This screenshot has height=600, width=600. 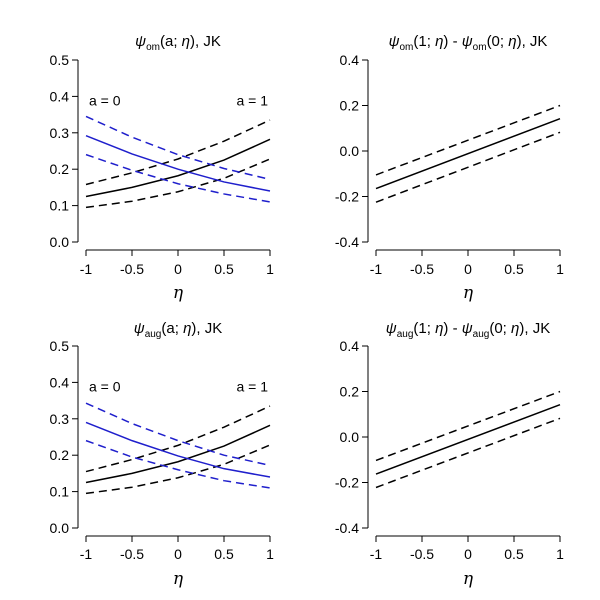 I want to click on chart-title: ψom(1; η) - ψom(0; η), JK, so click(x=468, y=43).